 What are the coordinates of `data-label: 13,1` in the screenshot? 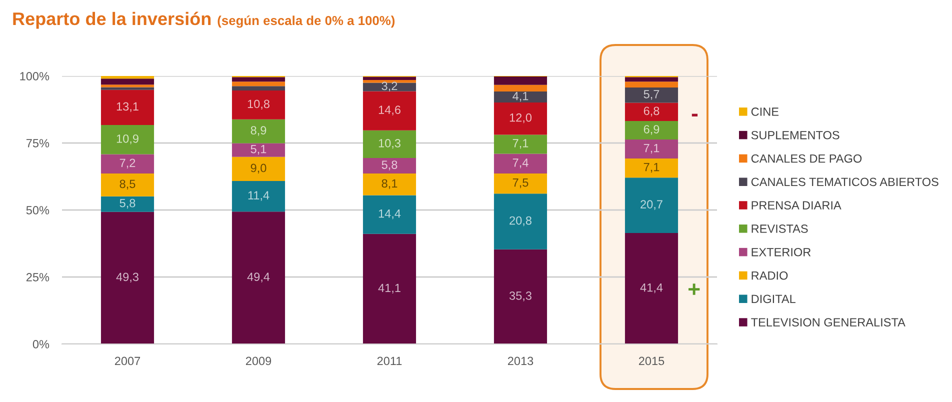 It's located at (127, 107).